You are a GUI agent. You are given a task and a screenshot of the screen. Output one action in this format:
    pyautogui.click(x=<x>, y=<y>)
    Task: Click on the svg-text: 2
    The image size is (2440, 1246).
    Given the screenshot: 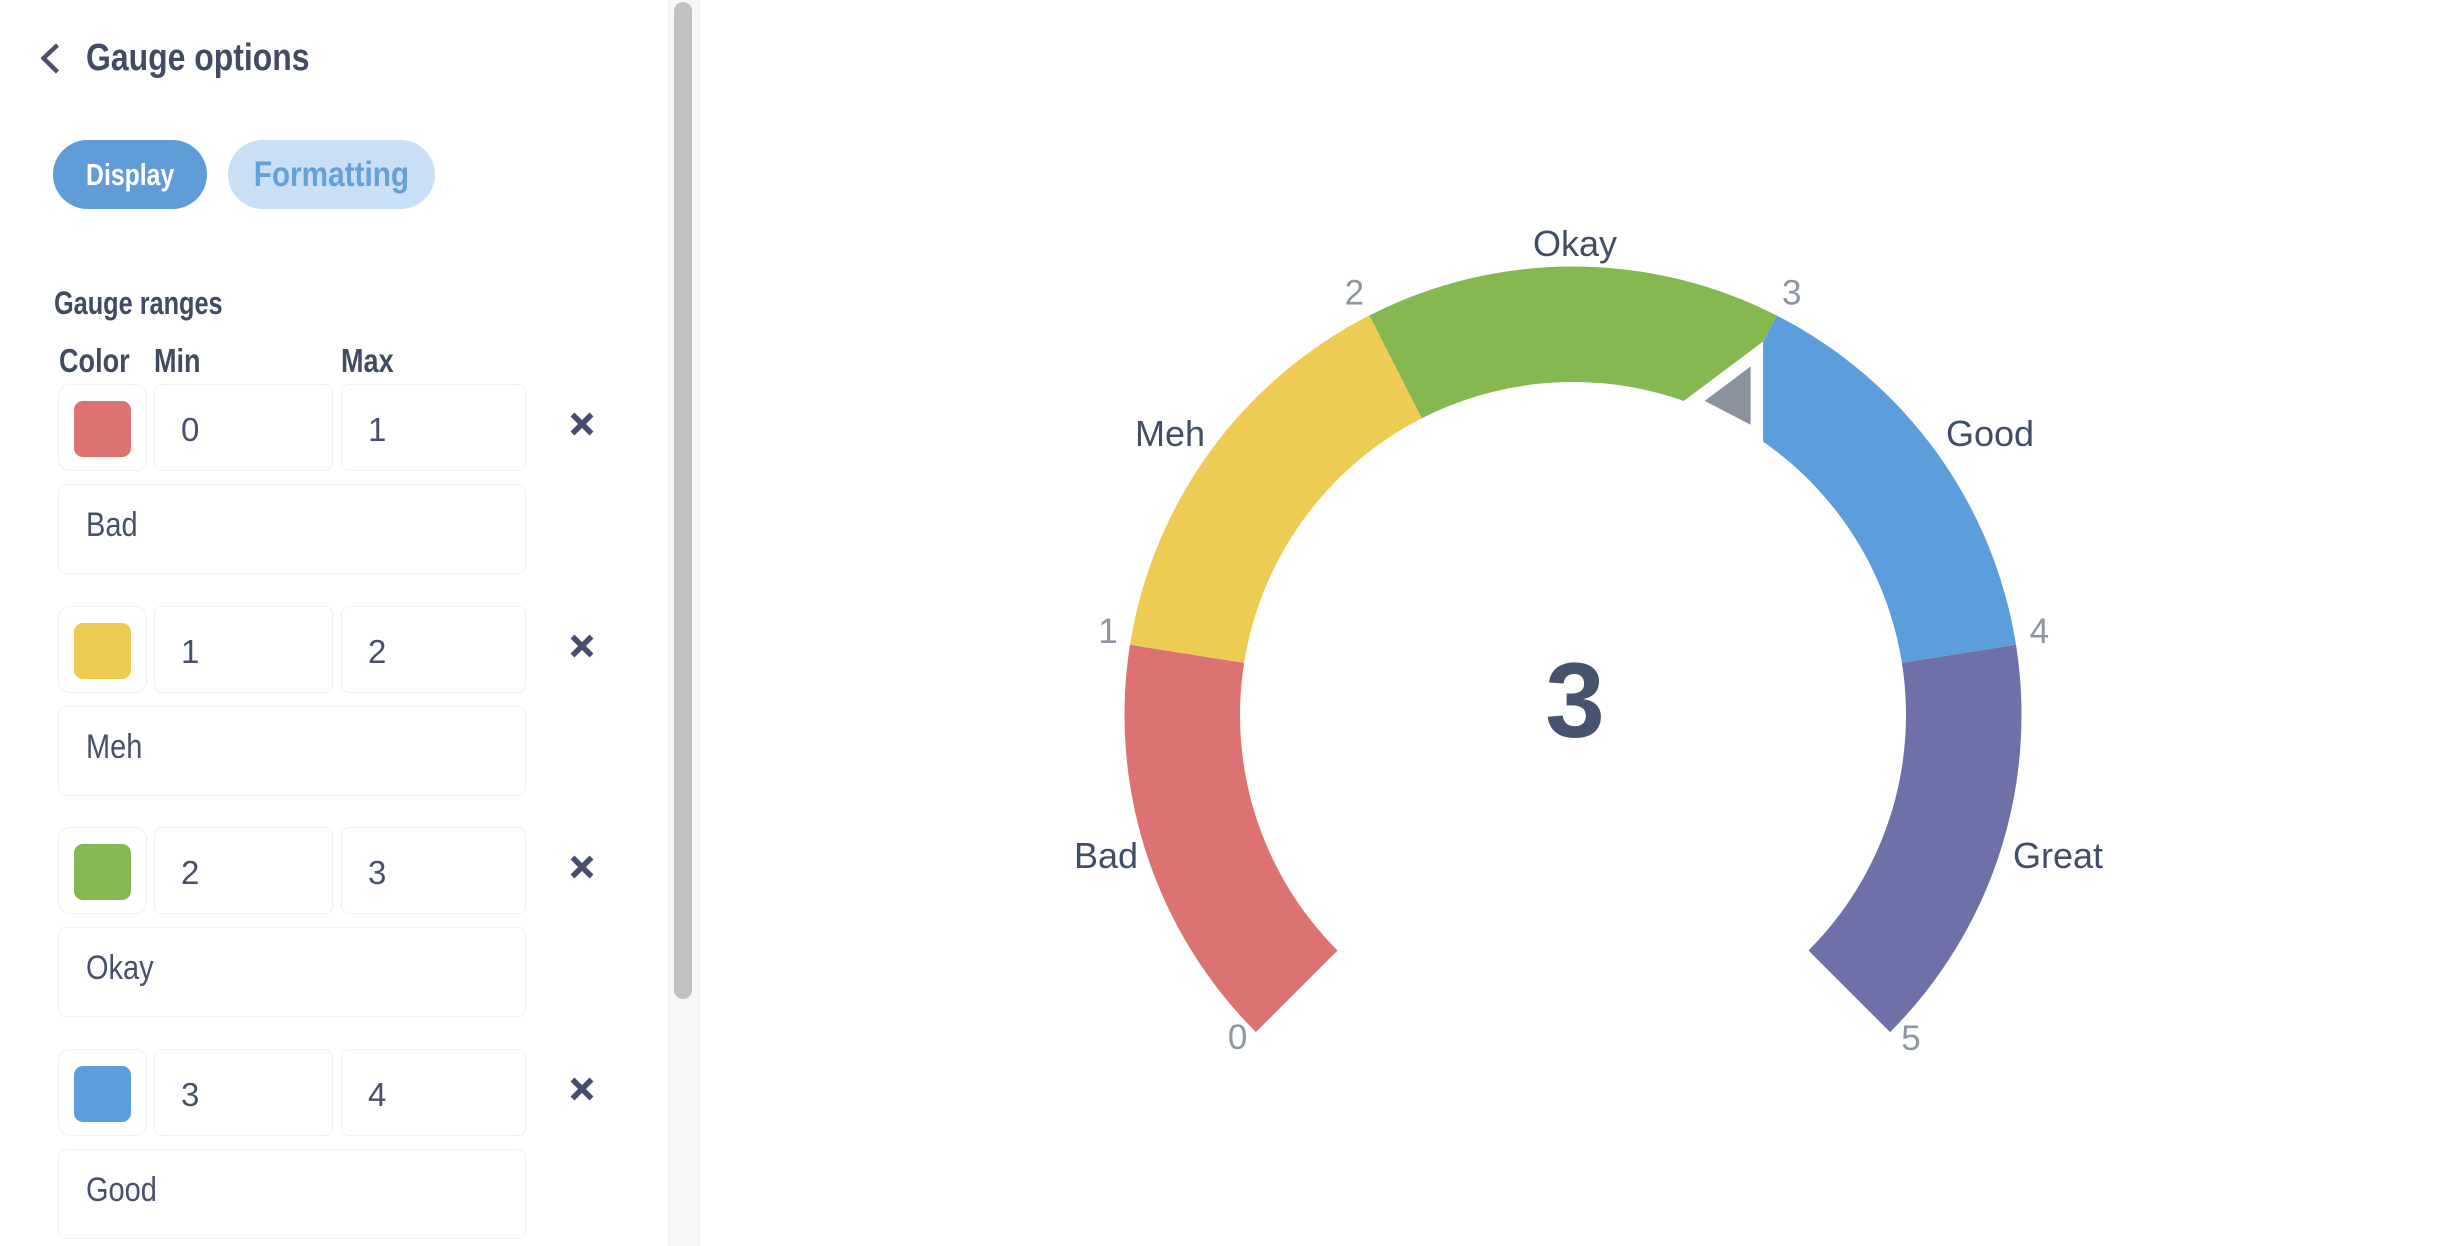 What is the action you would take?
    pyautogui.click(x=1354, y=293)
    